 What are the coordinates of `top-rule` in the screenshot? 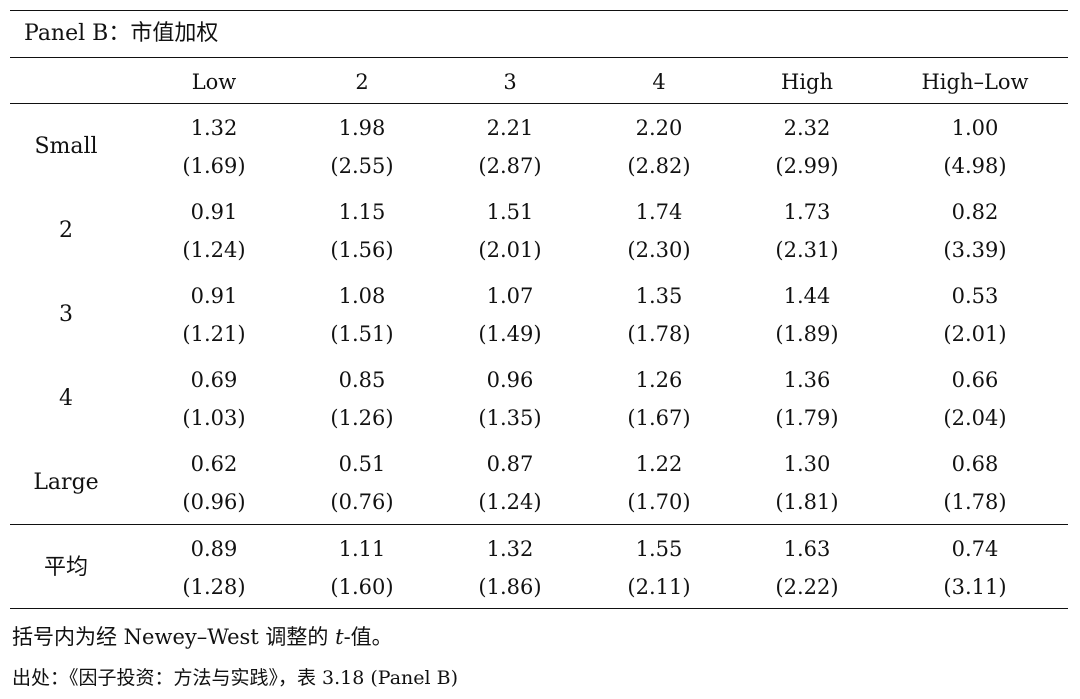 It's located at (539, 10).